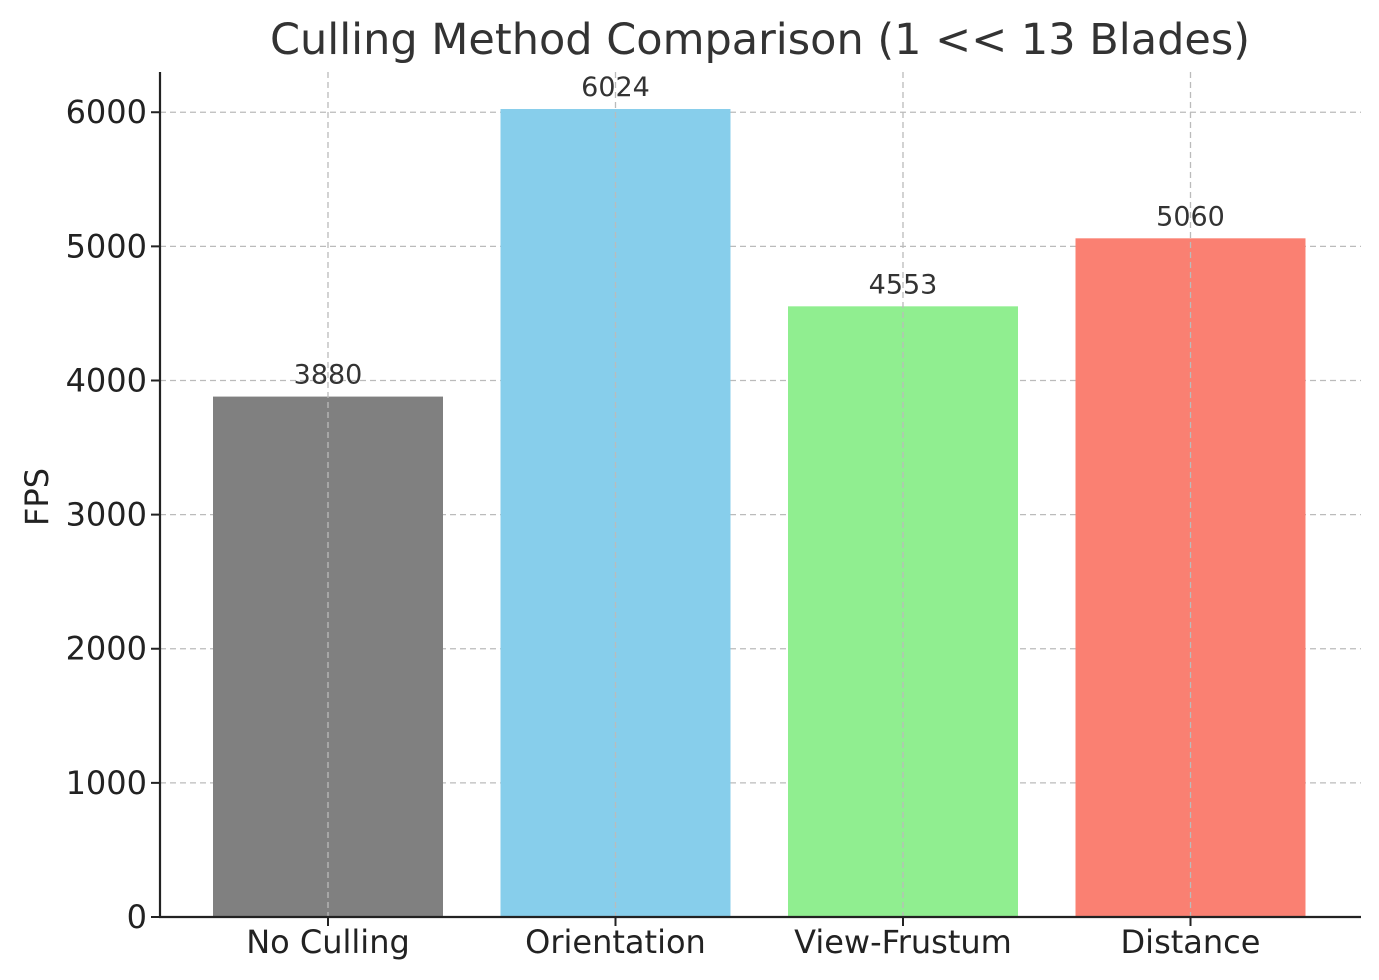 The width and height of the screenshot is (1379, 980). Describe the element at coordinates (106, 783) in the screenshot. I see `y-tick-label: 1000` at that location.